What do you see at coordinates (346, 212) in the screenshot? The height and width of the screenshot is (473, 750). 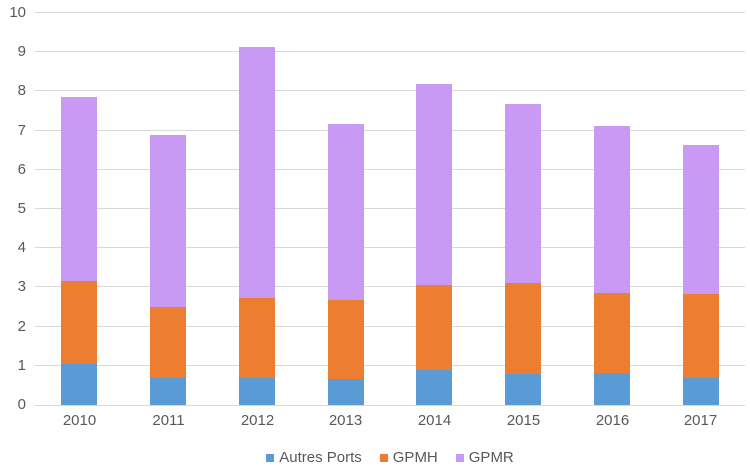 I see `bar-2013-gpmr` at bounding box center [346, 212].